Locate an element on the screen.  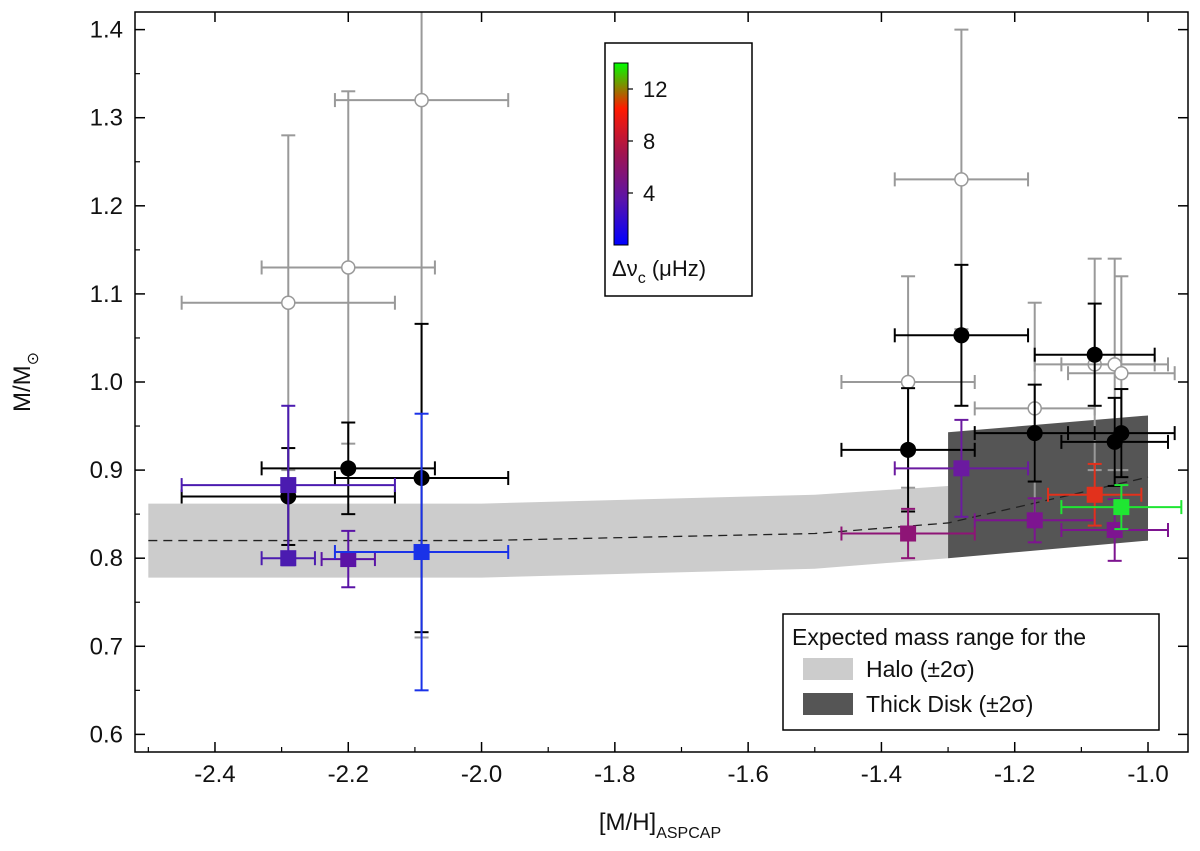
y-tick-label: 1.0 is located at coordinates (106, 382).